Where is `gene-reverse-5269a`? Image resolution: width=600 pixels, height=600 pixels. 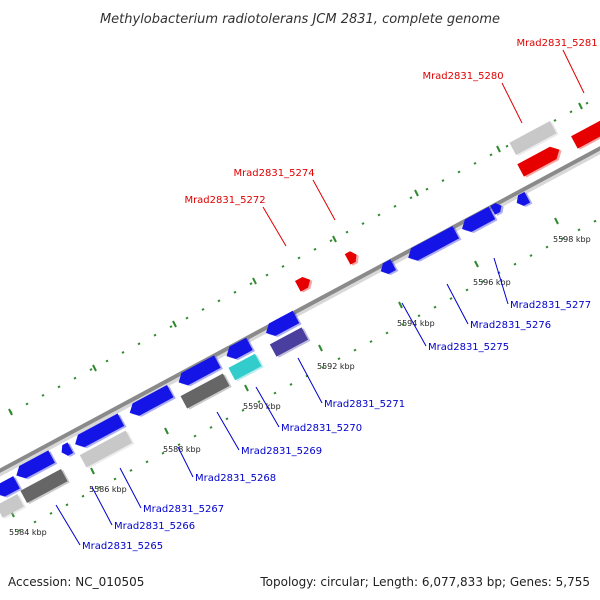
gene-reverse-5269a is located at coordinates (200, 371).